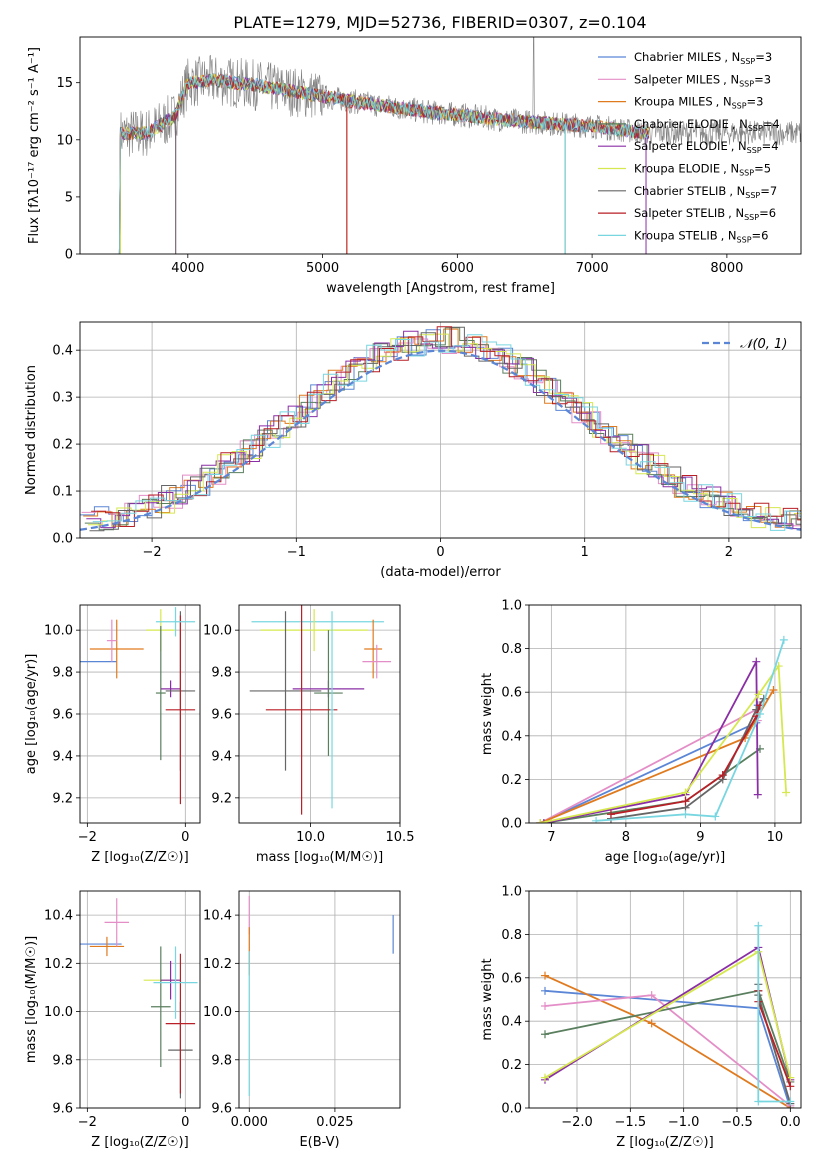  What do you see at coordinates (460, 98) in the screenshot?
I see `data-spectrum-line` at bounding box center [460, 98].